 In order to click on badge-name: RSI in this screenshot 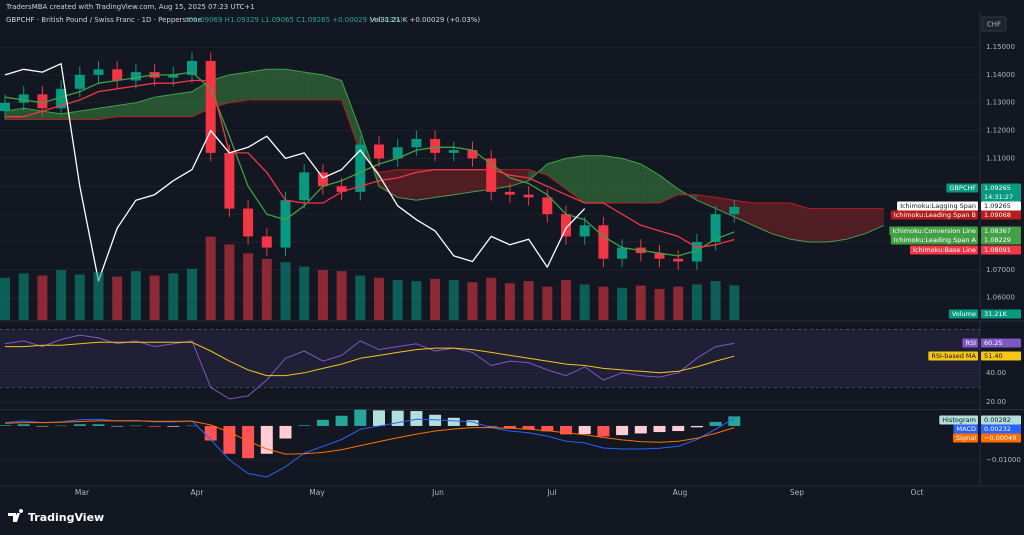, I will do `click(970, 343)`.